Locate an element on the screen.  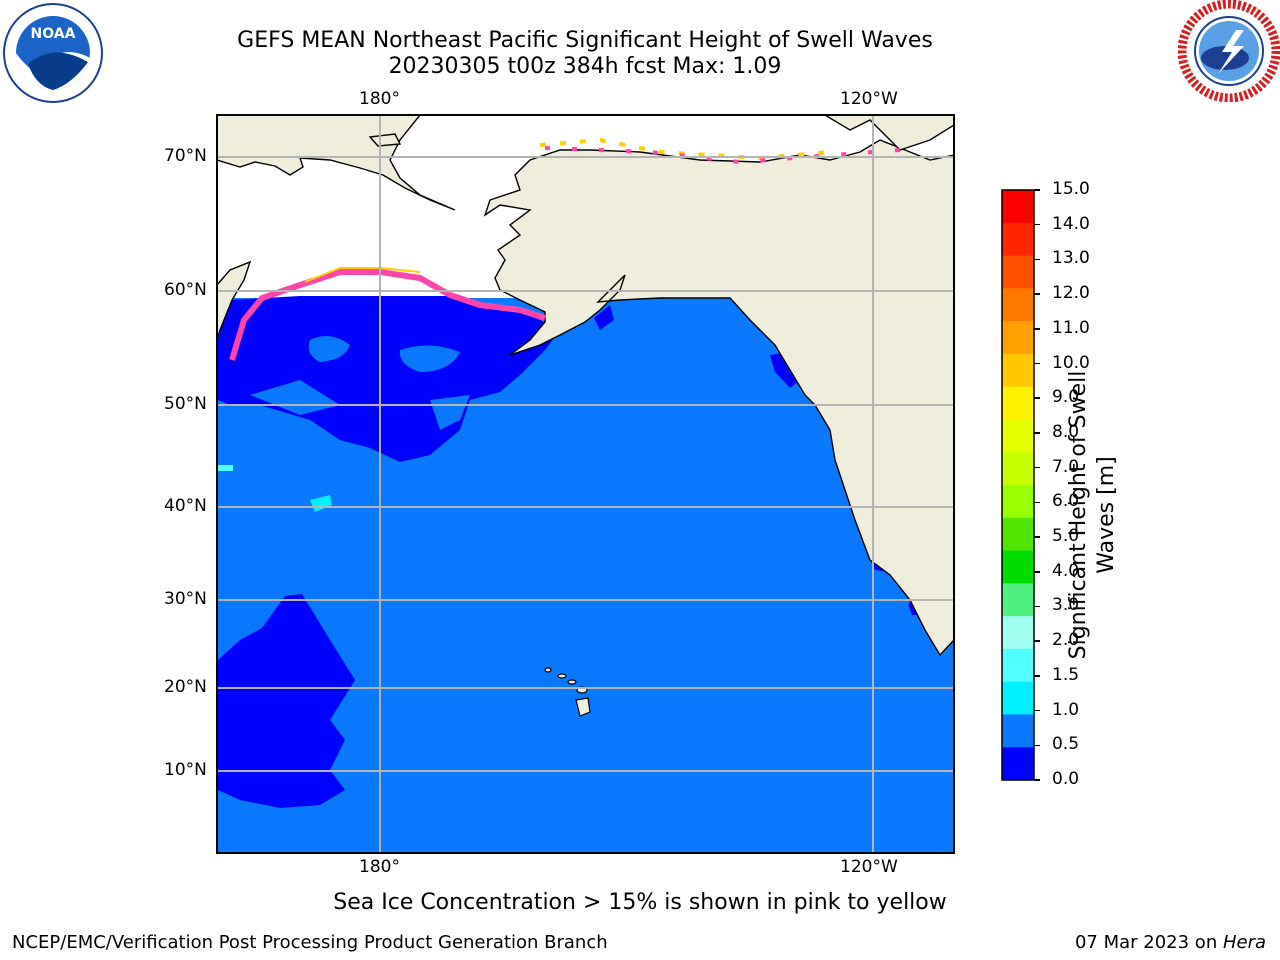
lat-label-20n: 20°N is located at coordinates (185, 687).